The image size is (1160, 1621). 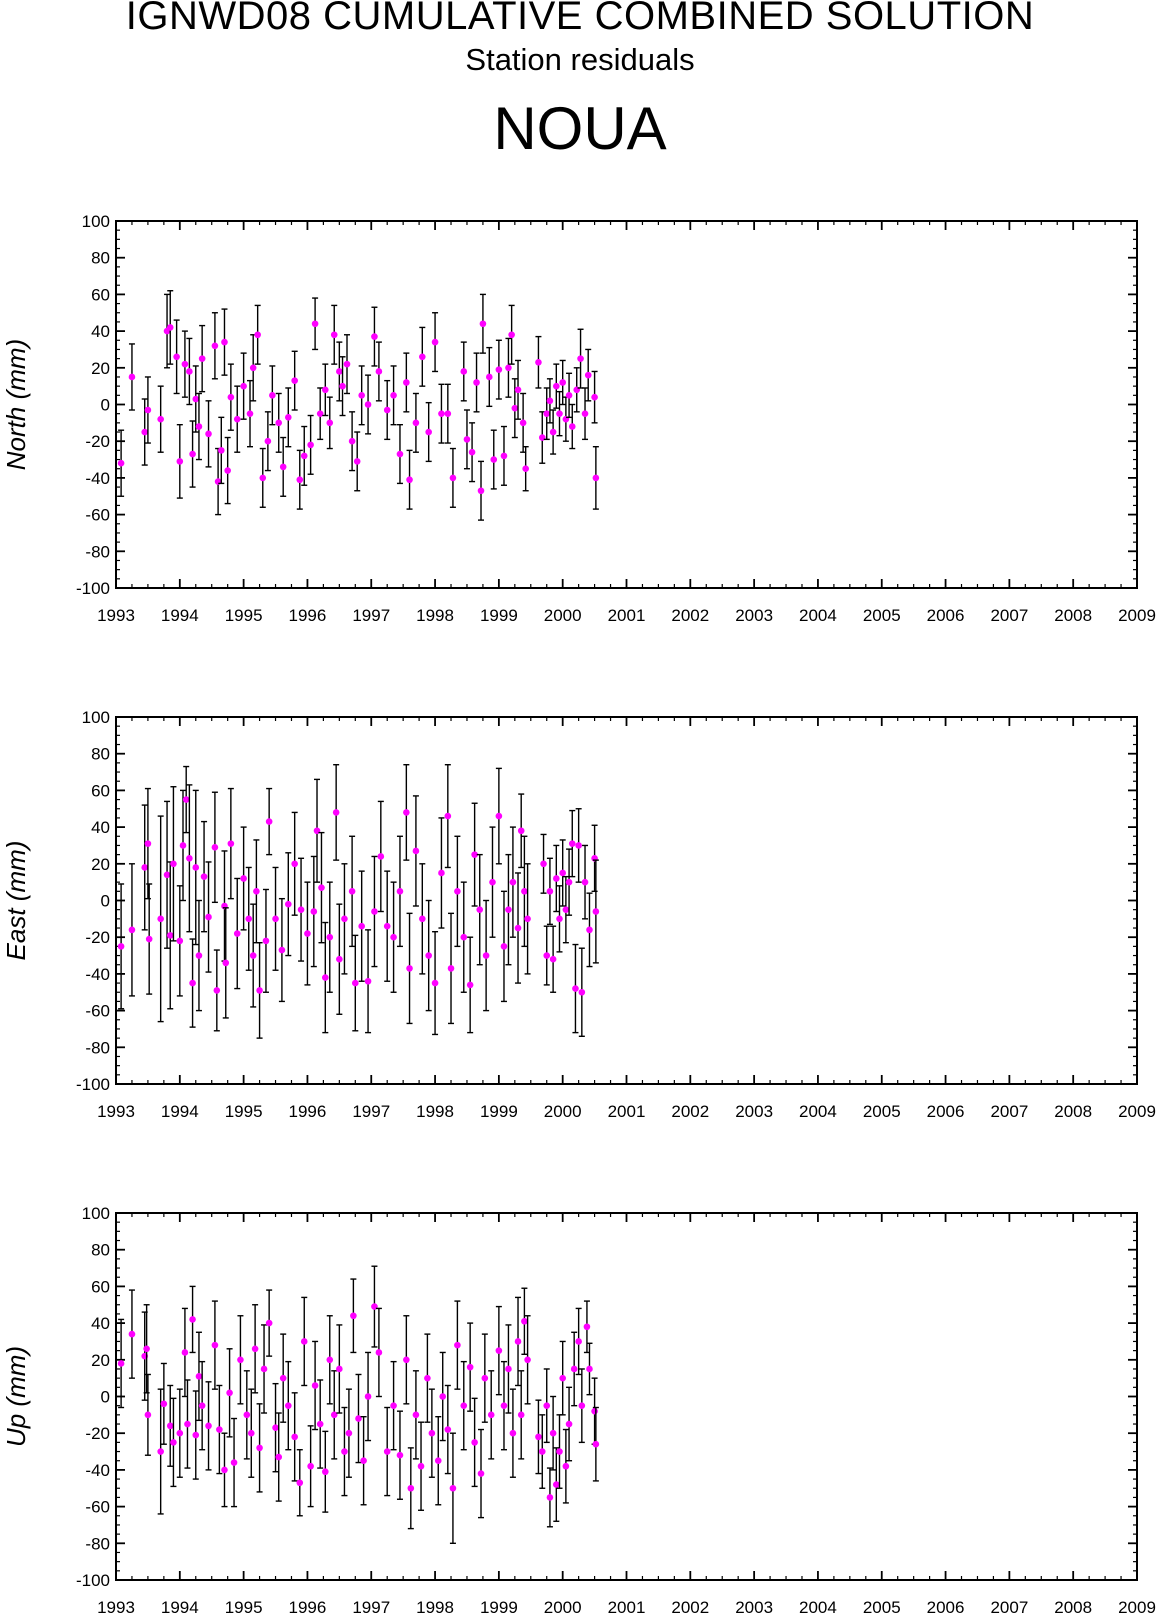 I want to click on y-tick-label: 20, so click(x=100, y=864).